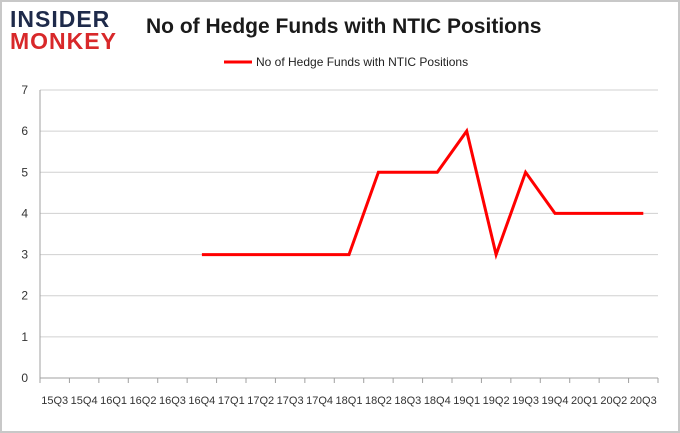  I want to click on x-tick-label: 19Q3, so click(525, 401).